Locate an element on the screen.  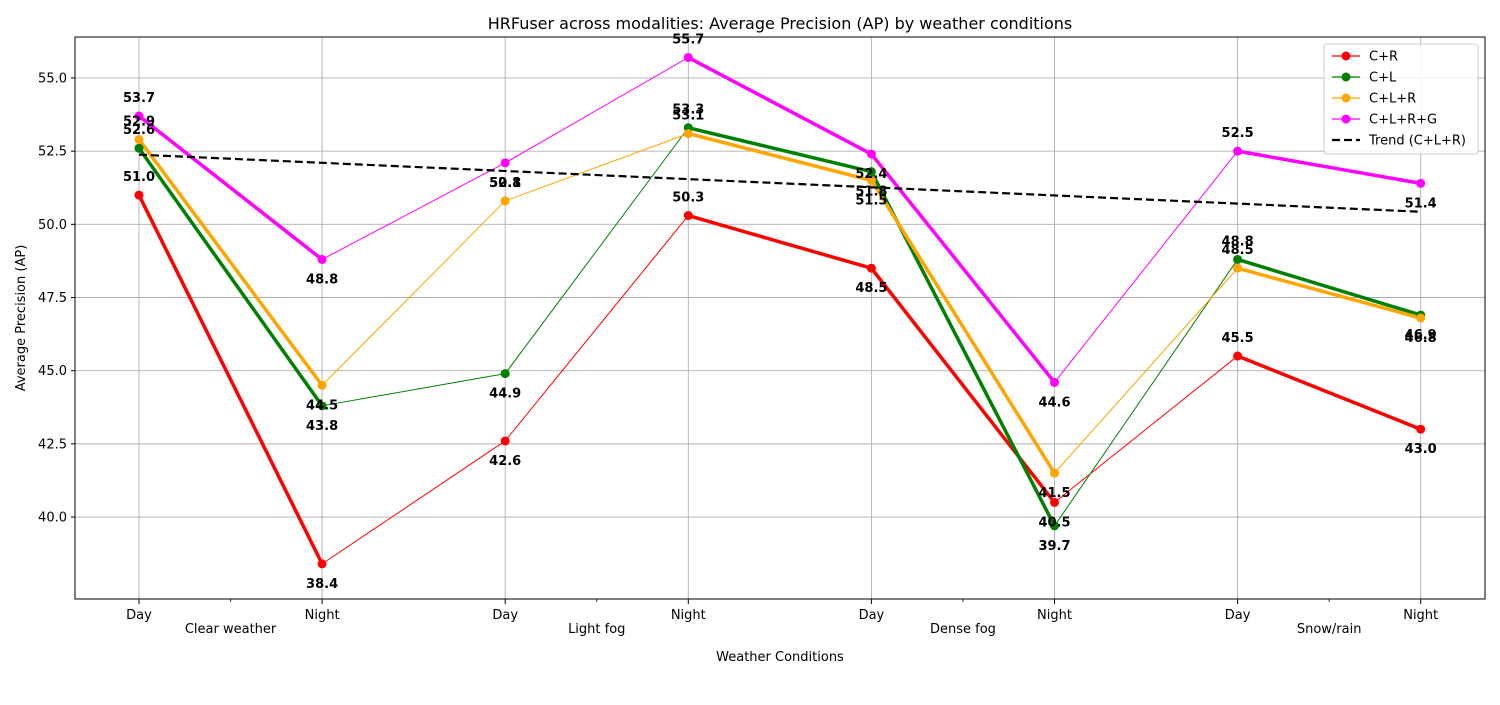
data-label-c-l-r: 51.5 is located at coordinates (871, 200).